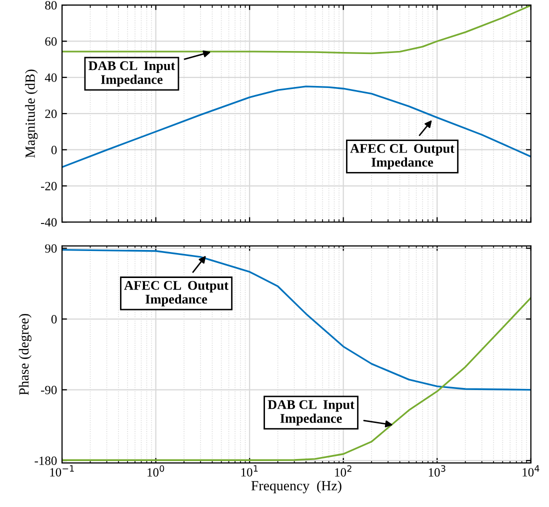 The height and width of the screenshot is (507, 549). What do you see at coordinates (51, 248) in the screenshot?
I see `y-tick-label: 90` at bounding box center [51, 248].